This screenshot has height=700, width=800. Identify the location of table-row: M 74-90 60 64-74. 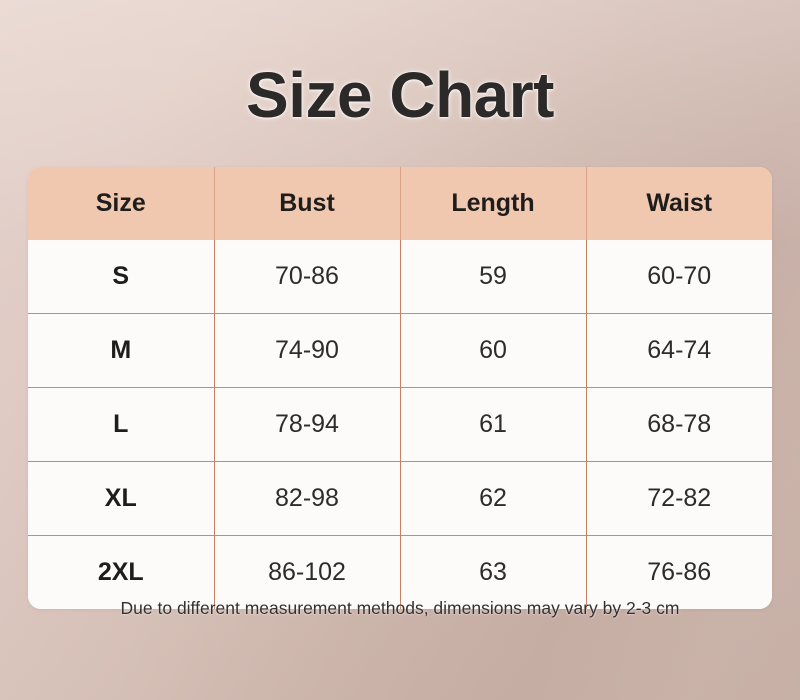
(400, 350).